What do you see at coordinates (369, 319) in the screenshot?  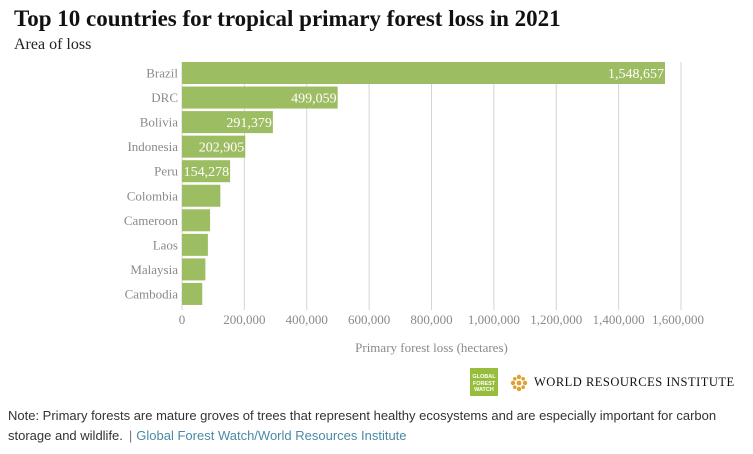 I see `x-tick-label: 600,000` at bounding box center [369, 319].